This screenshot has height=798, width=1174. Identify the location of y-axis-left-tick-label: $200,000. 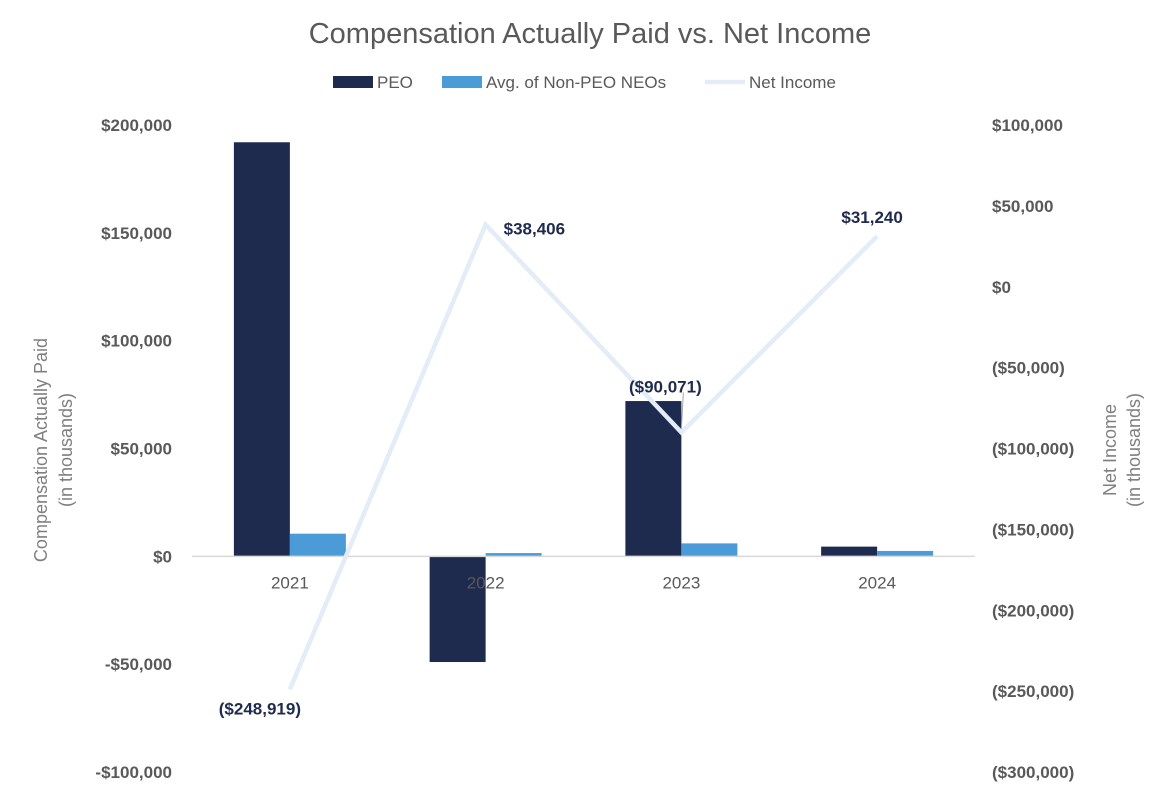
(136, 125).